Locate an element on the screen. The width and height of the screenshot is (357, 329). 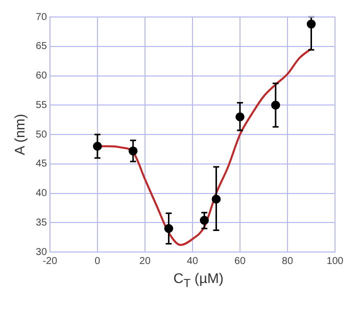
y-axis-title: A (nm) is located at coordinates (19, 135).